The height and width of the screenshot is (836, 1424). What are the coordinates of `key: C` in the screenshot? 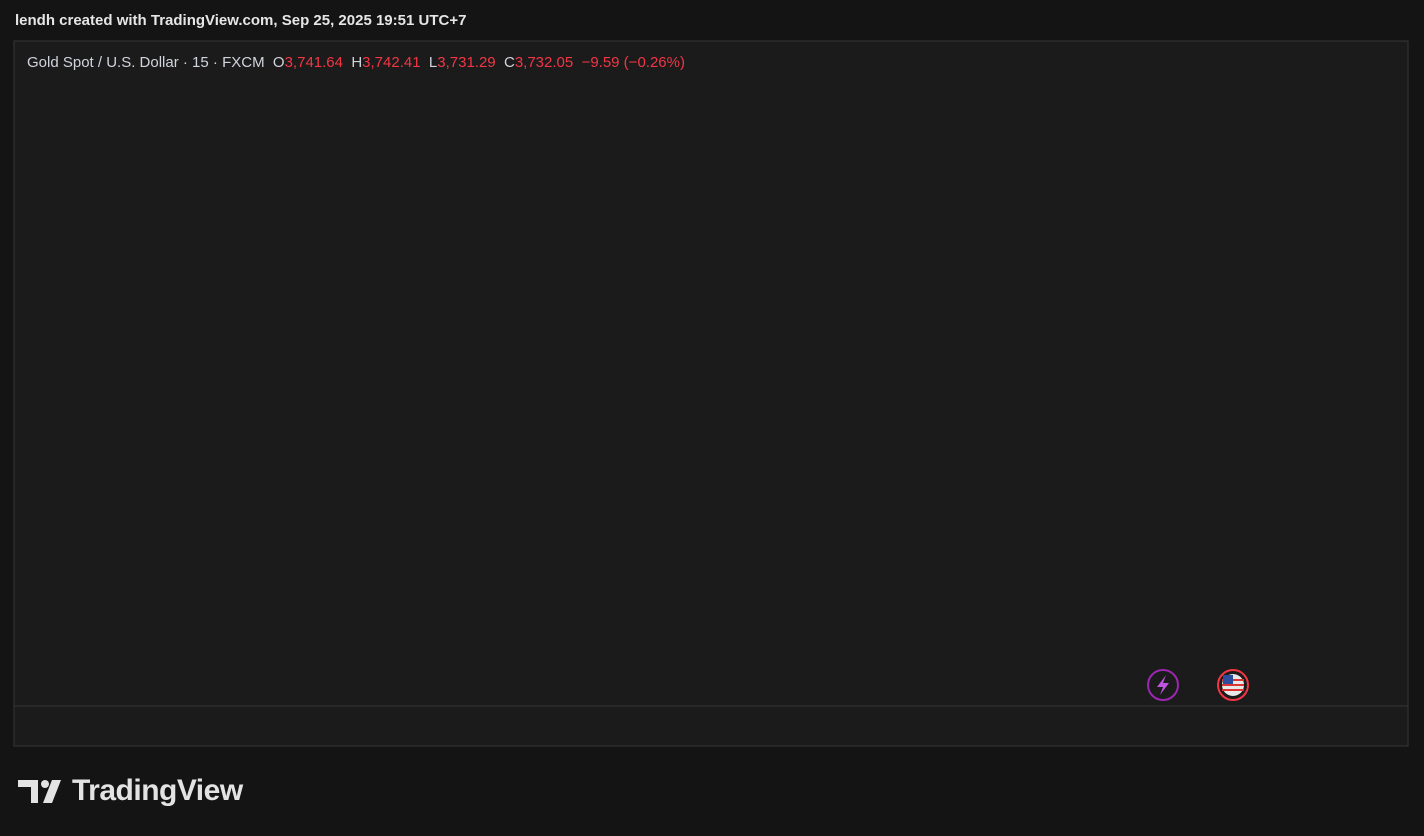 It's located at (509, 62).